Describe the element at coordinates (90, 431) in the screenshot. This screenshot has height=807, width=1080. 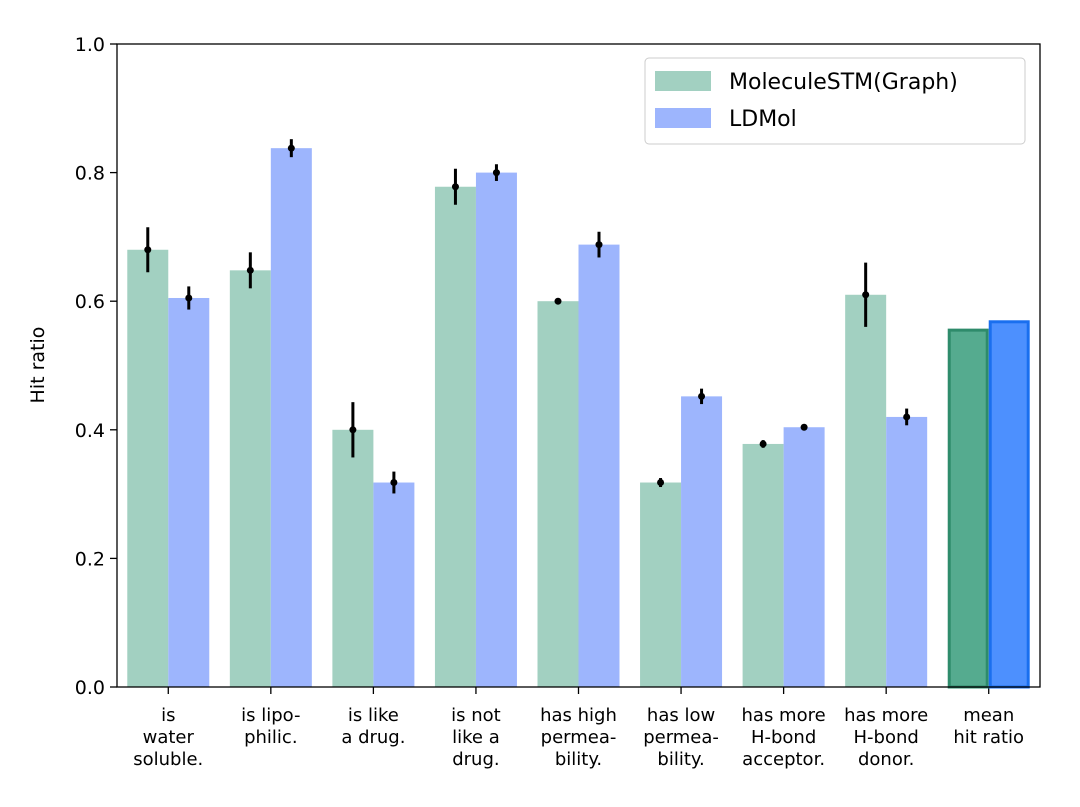
I see `y-tick-label: 0.4` at that location.